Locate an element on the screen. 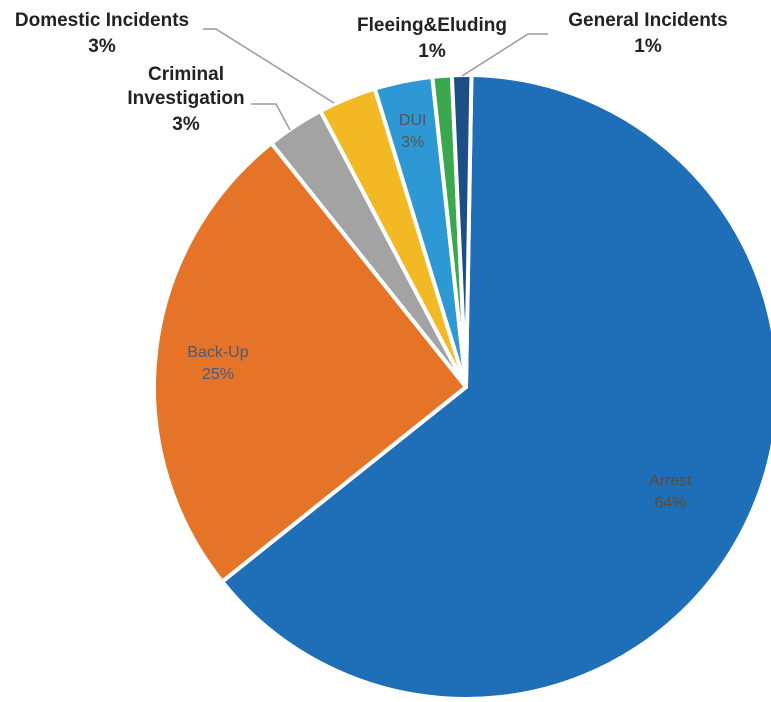  slice-general-incidents is located at coordinates (461, 231).